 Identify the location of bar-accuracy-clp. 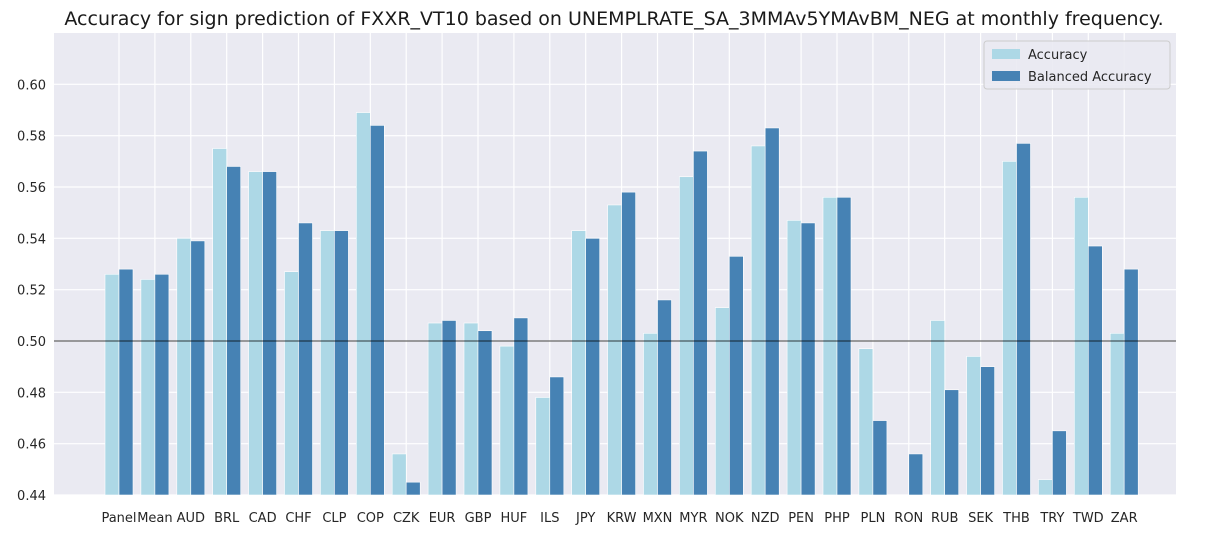
(327, 363).